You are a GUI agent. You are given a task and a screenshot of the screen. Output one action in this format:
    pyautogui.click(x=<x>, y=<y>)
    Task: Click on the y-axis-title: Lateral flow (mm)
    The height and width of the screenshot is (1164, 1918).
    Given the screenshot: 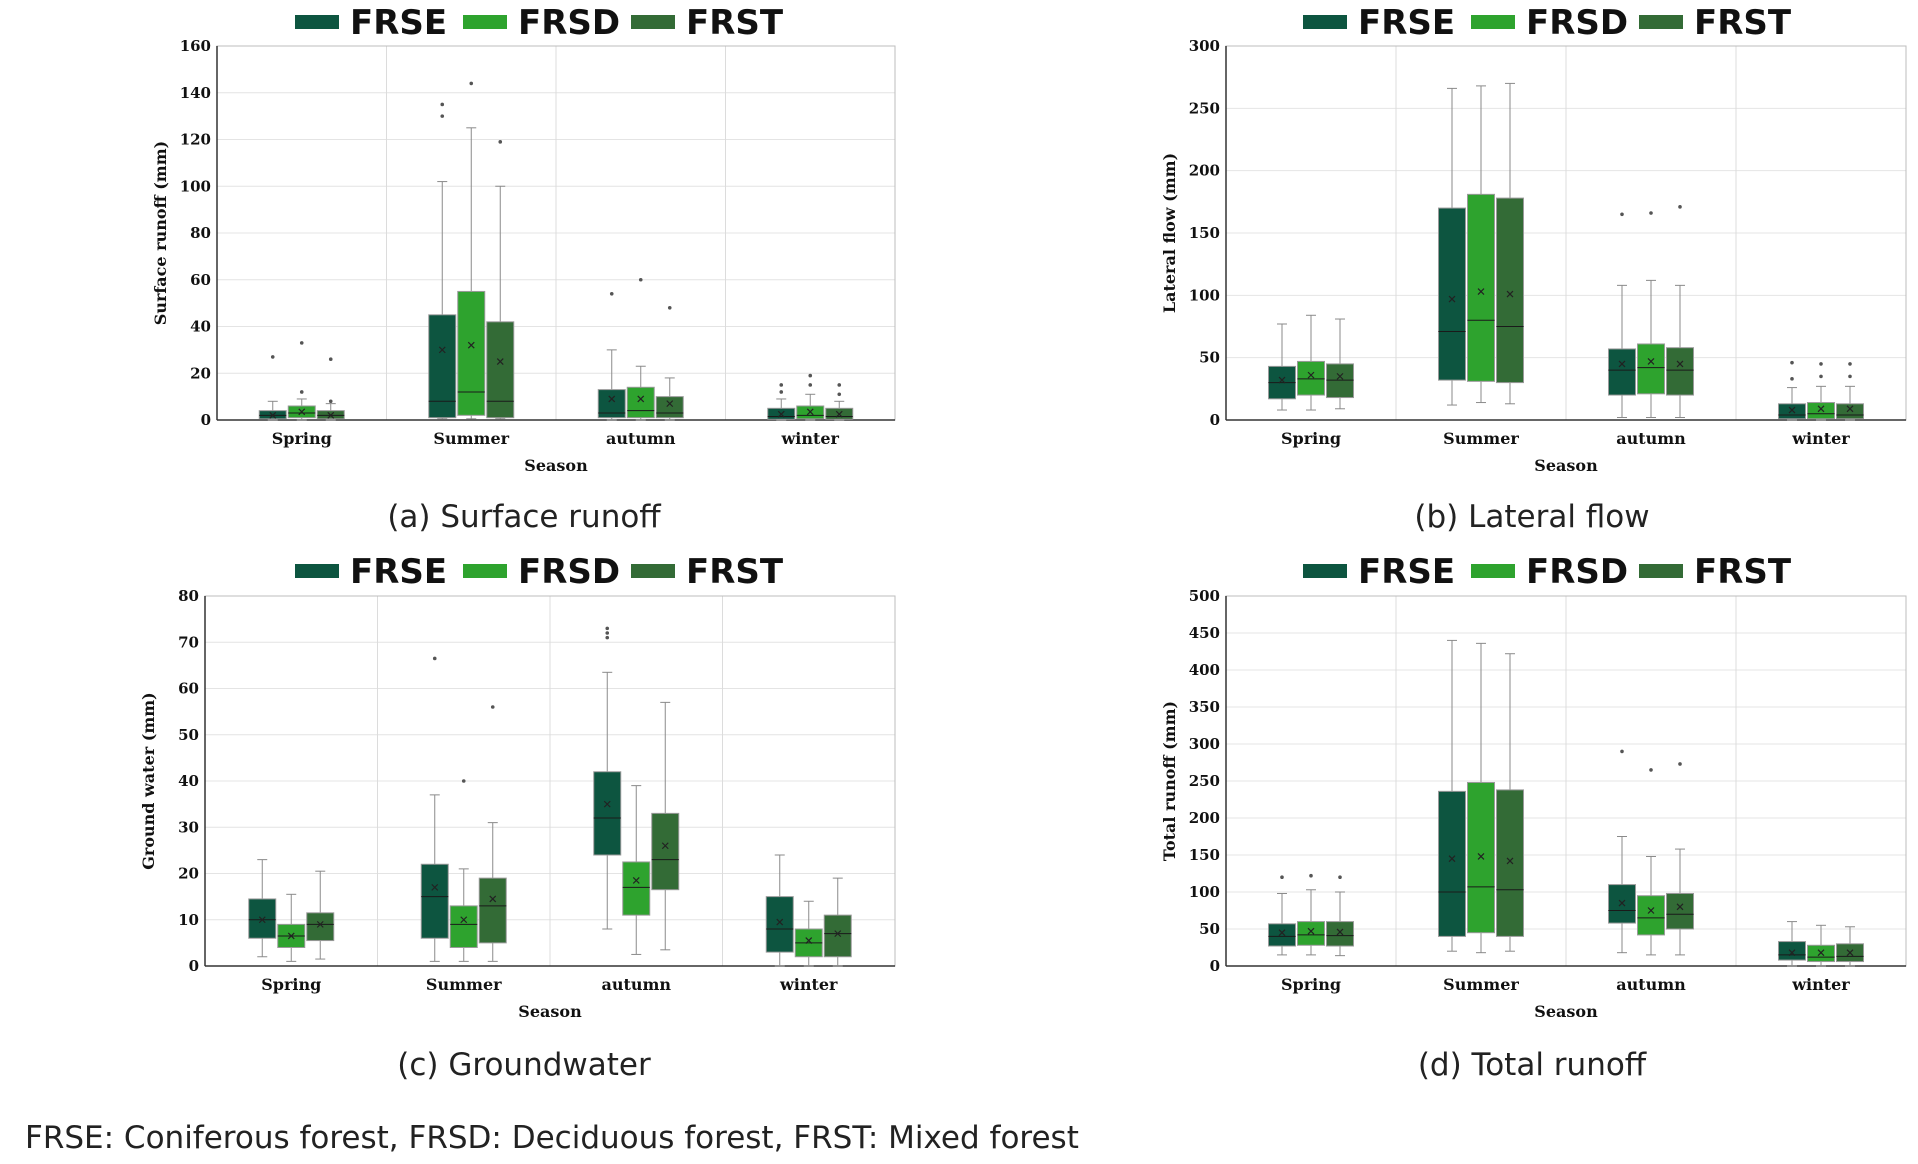 What is the action you would take?
    pyautogui.click(x=1169, y=233)
    